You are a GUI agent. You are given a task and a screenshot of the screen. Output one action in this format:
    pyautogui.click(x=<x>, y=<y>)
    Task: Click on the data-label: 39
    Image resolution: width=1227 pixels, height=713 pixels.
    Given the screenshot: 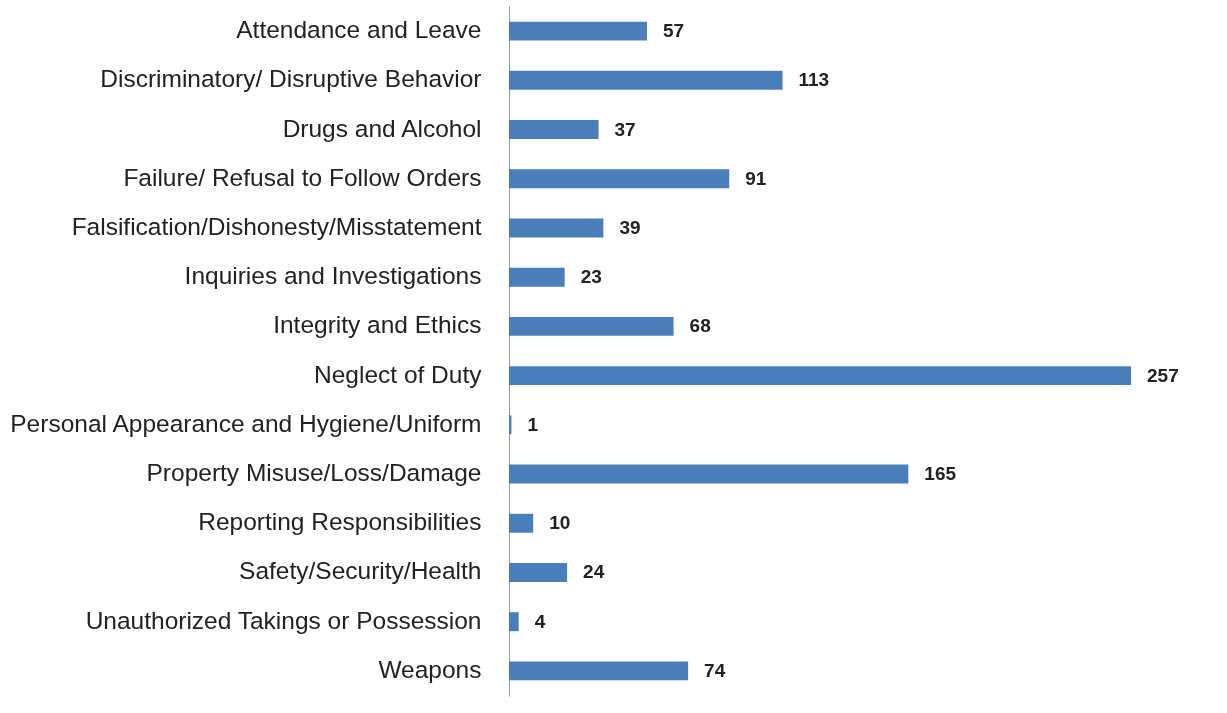 What is the action you would take?
    pyautogui.click(x=630, y=227)
    